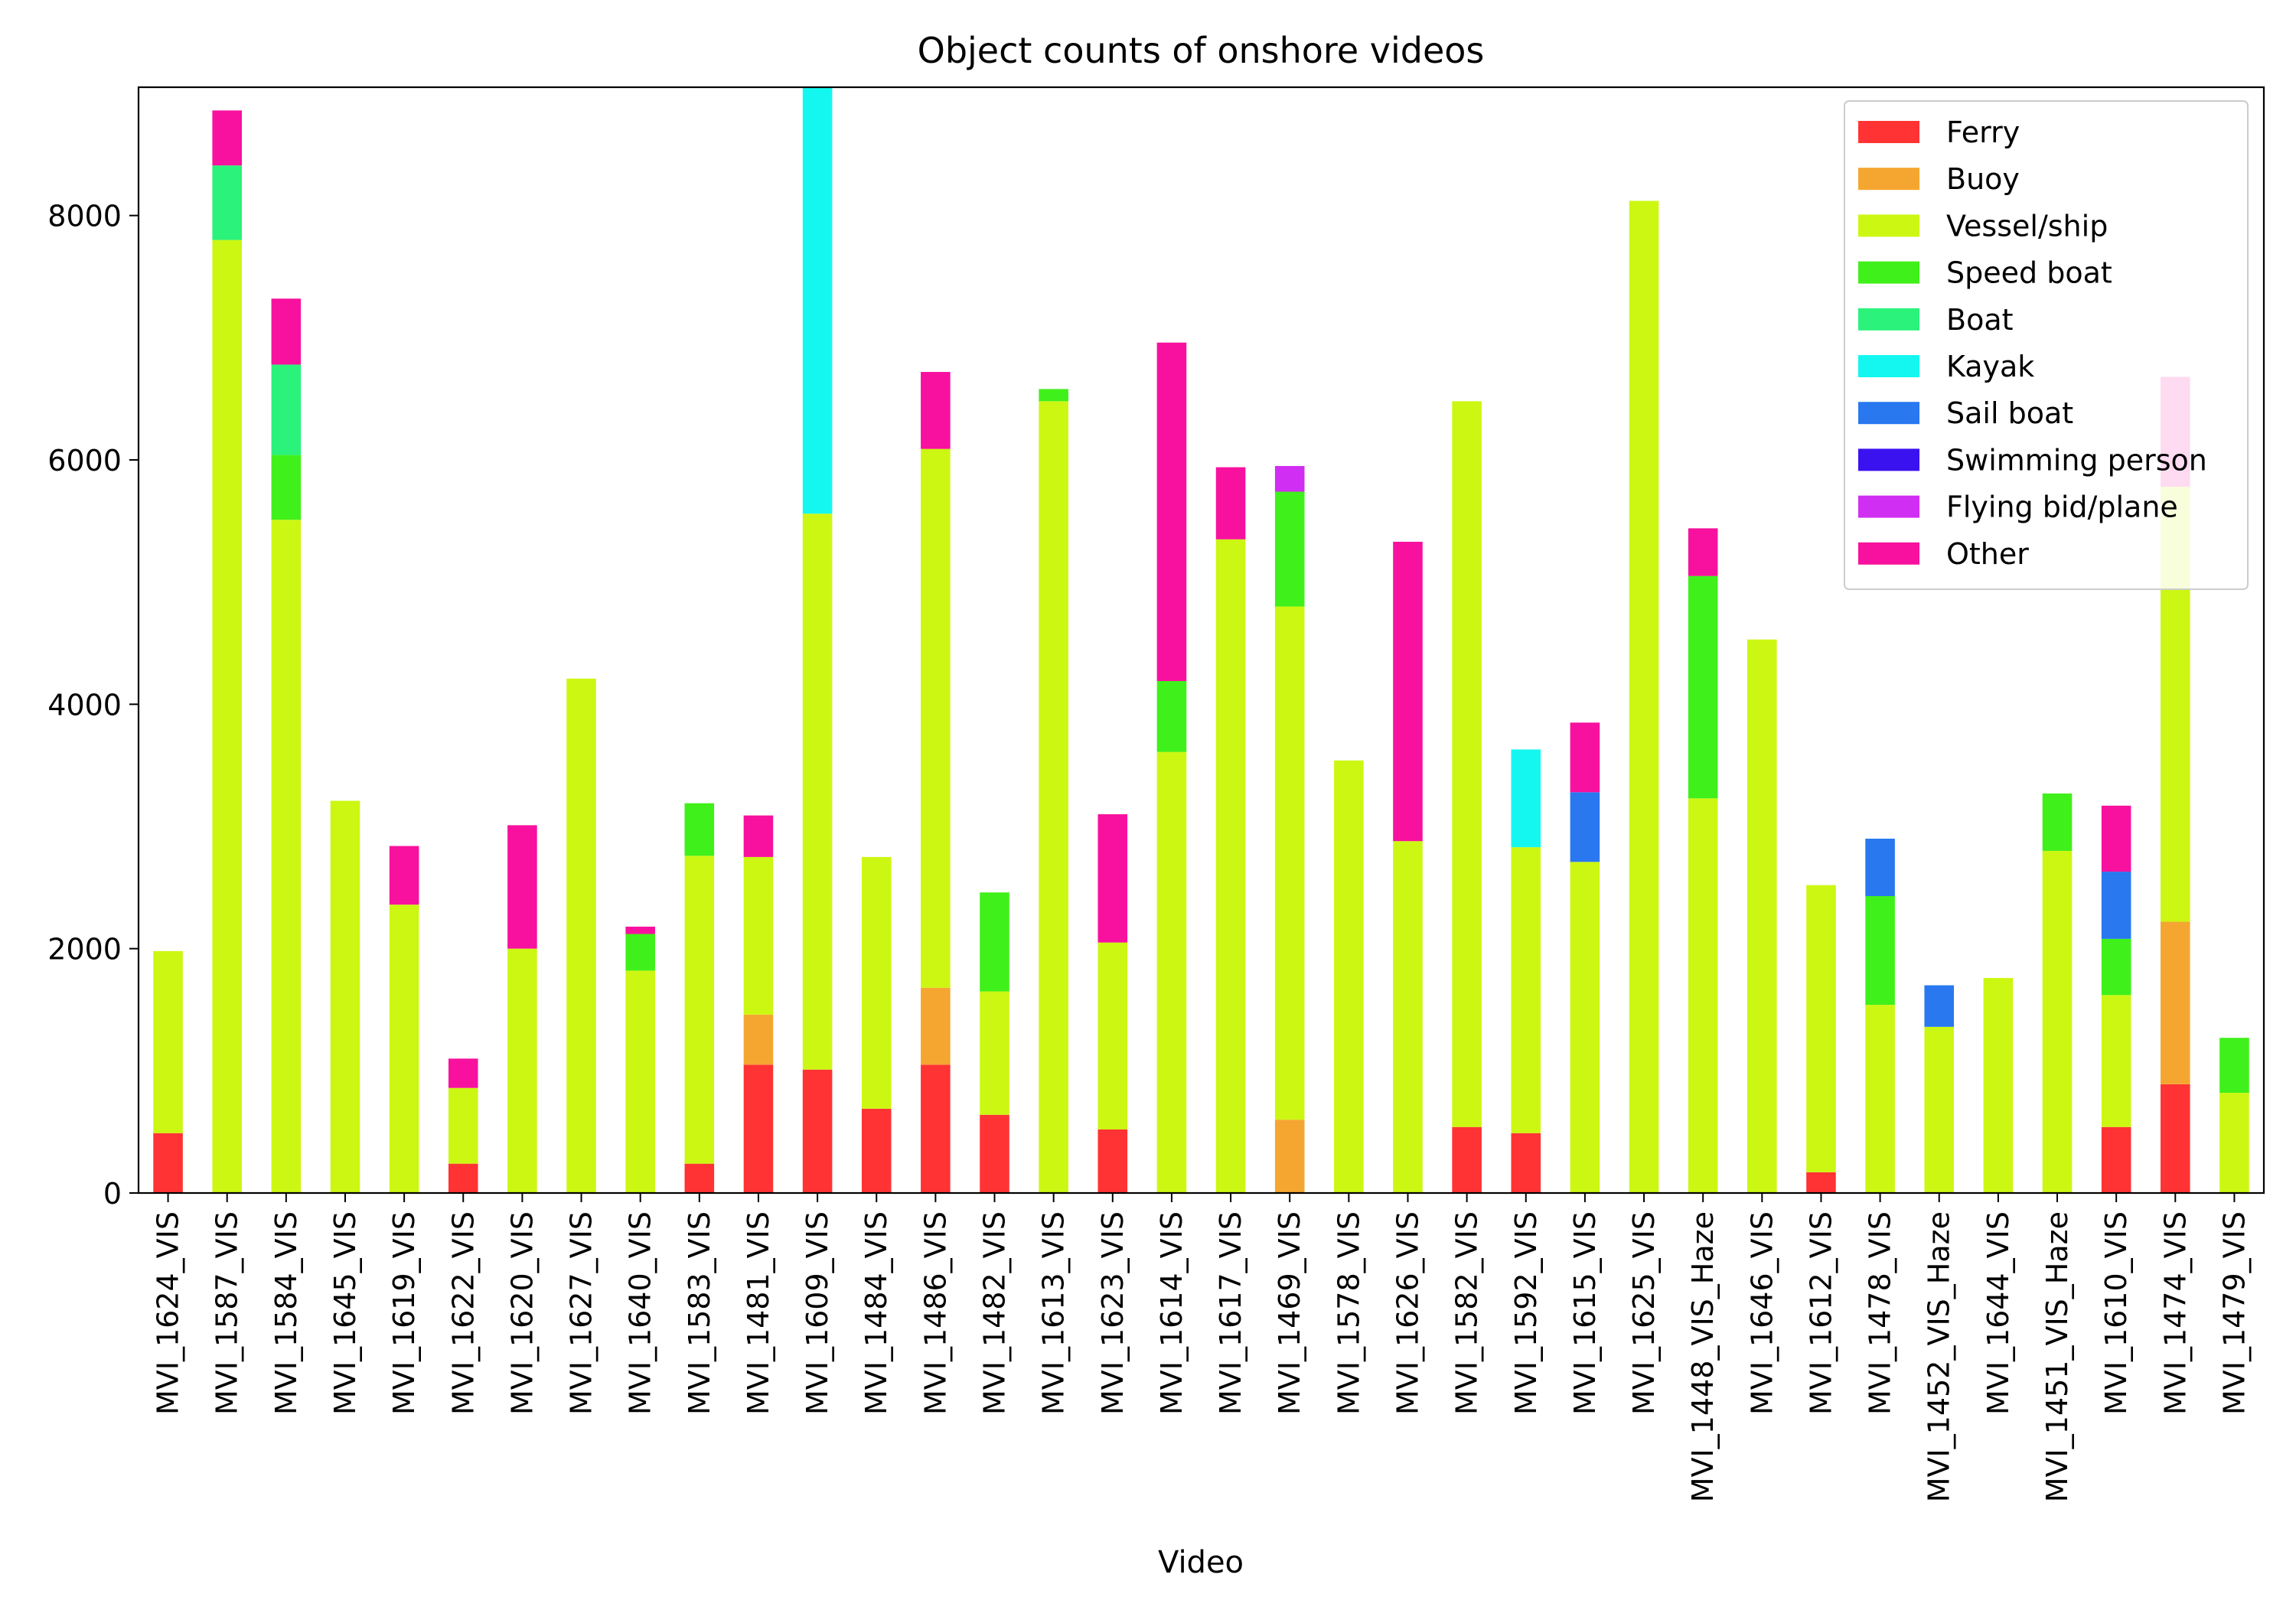  I want to click on x-tick-label: MVI_1451_VIS_Haze, so click(2057, 1356).